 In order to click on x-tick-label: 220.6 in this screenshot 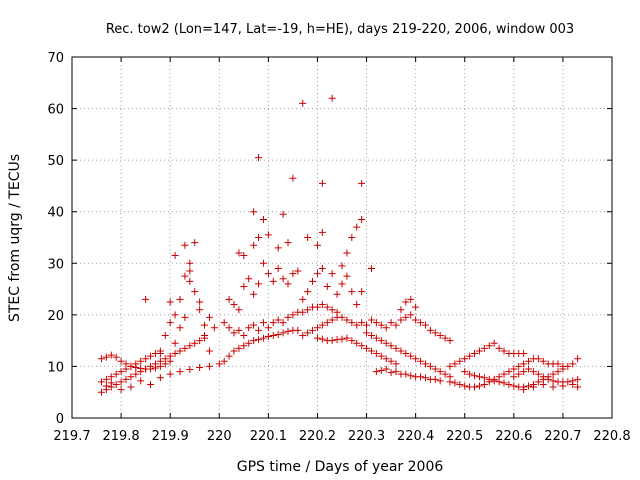, I will do `click(513, 436)`.